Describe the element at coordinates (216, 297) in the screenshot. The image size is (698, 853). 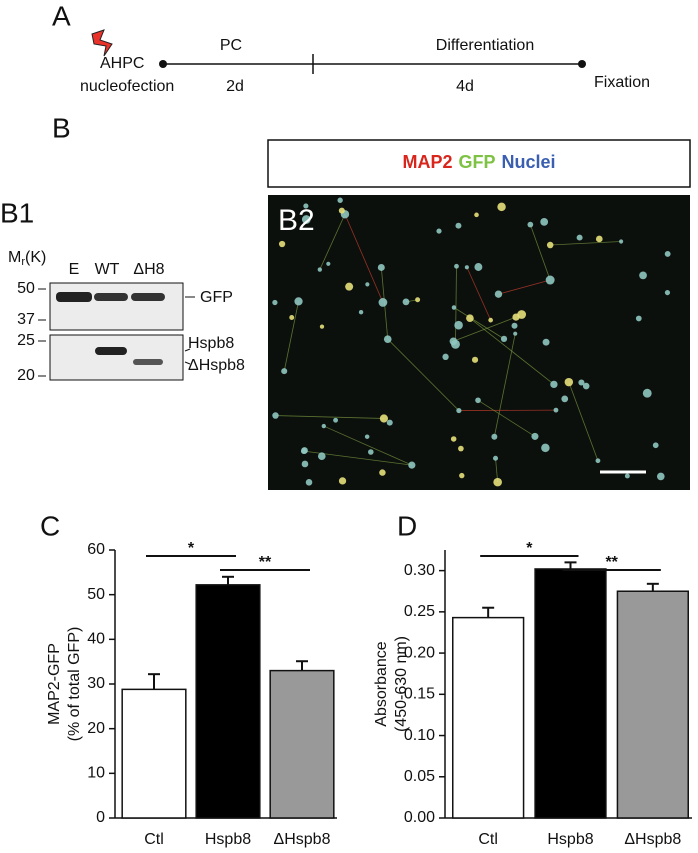
I see `band-label: GFP` at that location.